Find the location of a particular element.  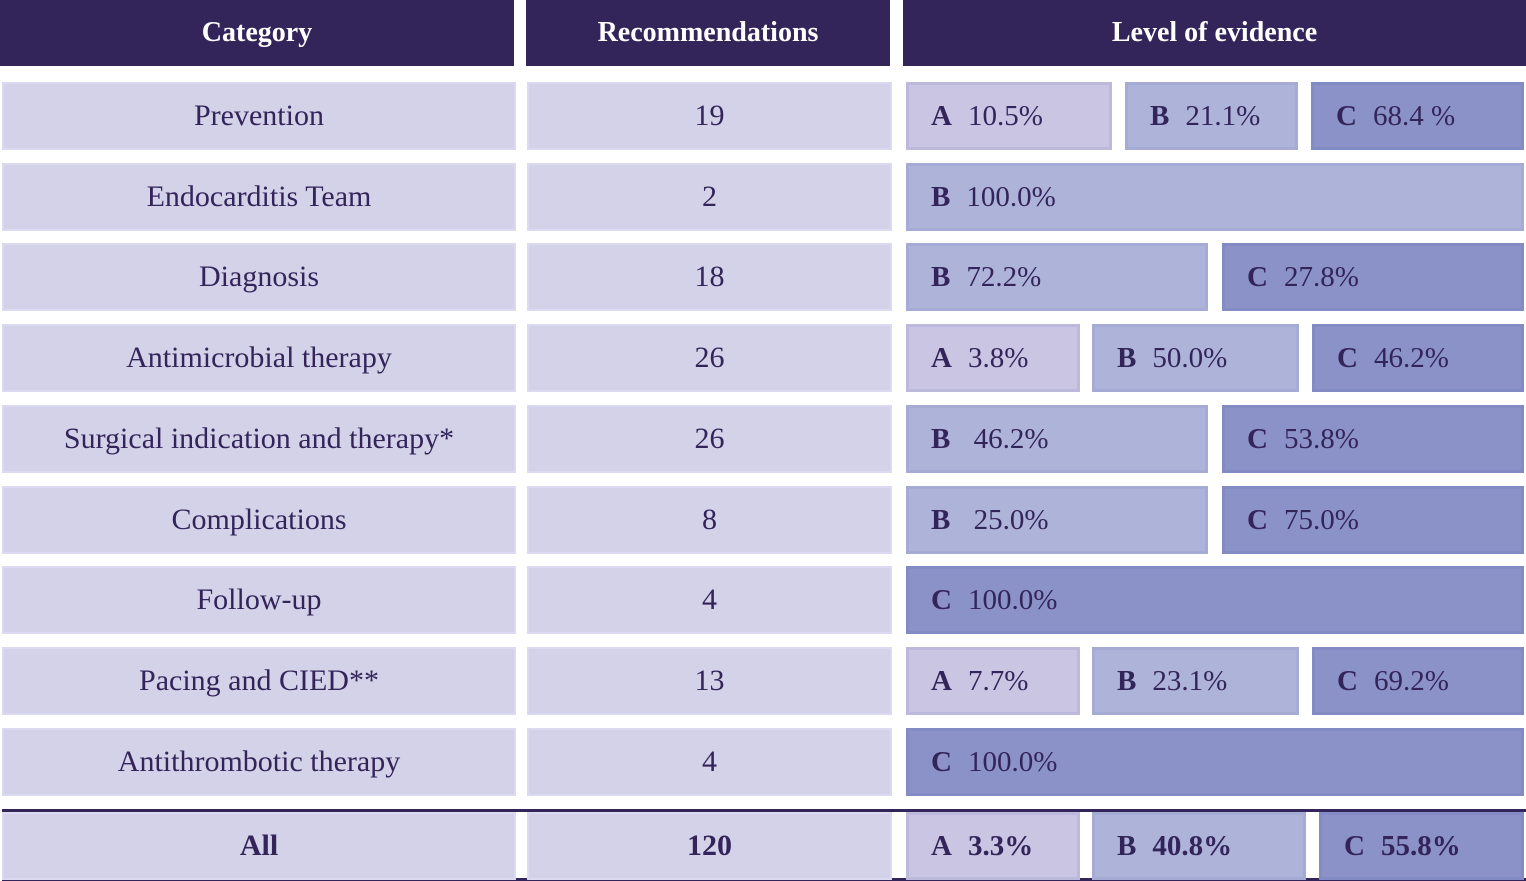

category-cell: Surgical indication and therapy* is located at coordinates (259, 439).